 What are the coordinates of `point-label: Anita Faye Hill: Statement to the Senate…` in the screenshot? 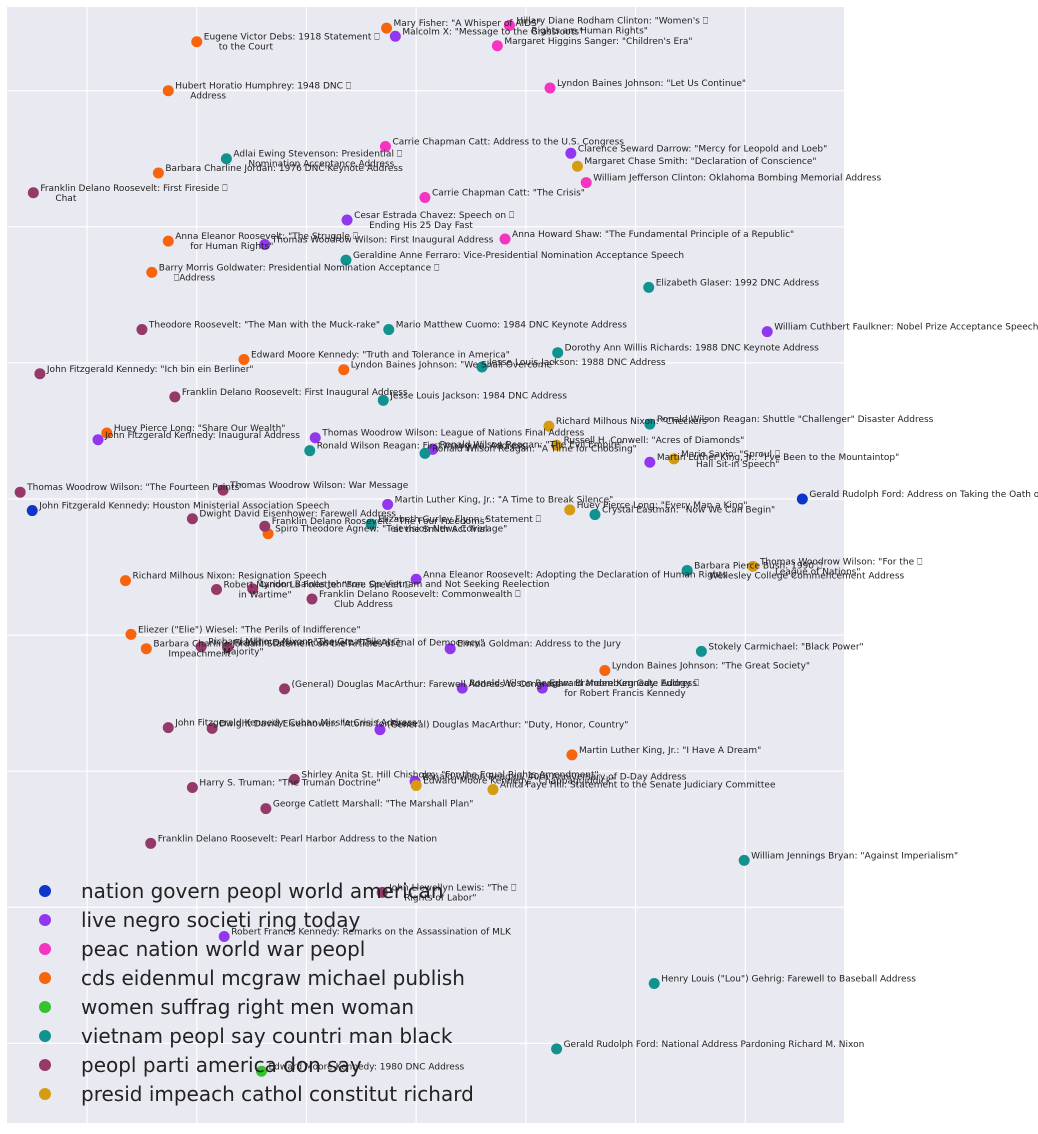 It's located at (638, 786).